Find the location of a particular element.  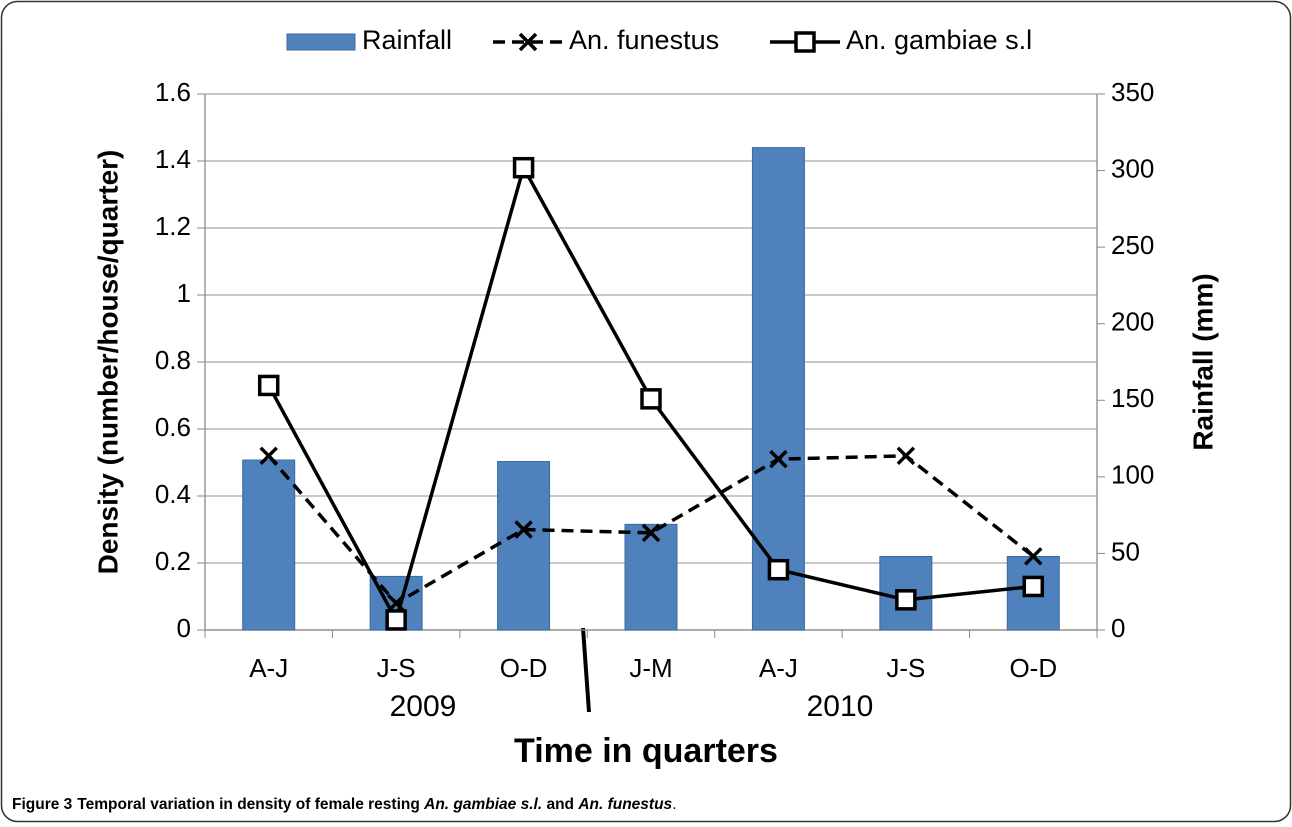

caption-text: An. gambiae s.l. is located at coordinates (482, 804).